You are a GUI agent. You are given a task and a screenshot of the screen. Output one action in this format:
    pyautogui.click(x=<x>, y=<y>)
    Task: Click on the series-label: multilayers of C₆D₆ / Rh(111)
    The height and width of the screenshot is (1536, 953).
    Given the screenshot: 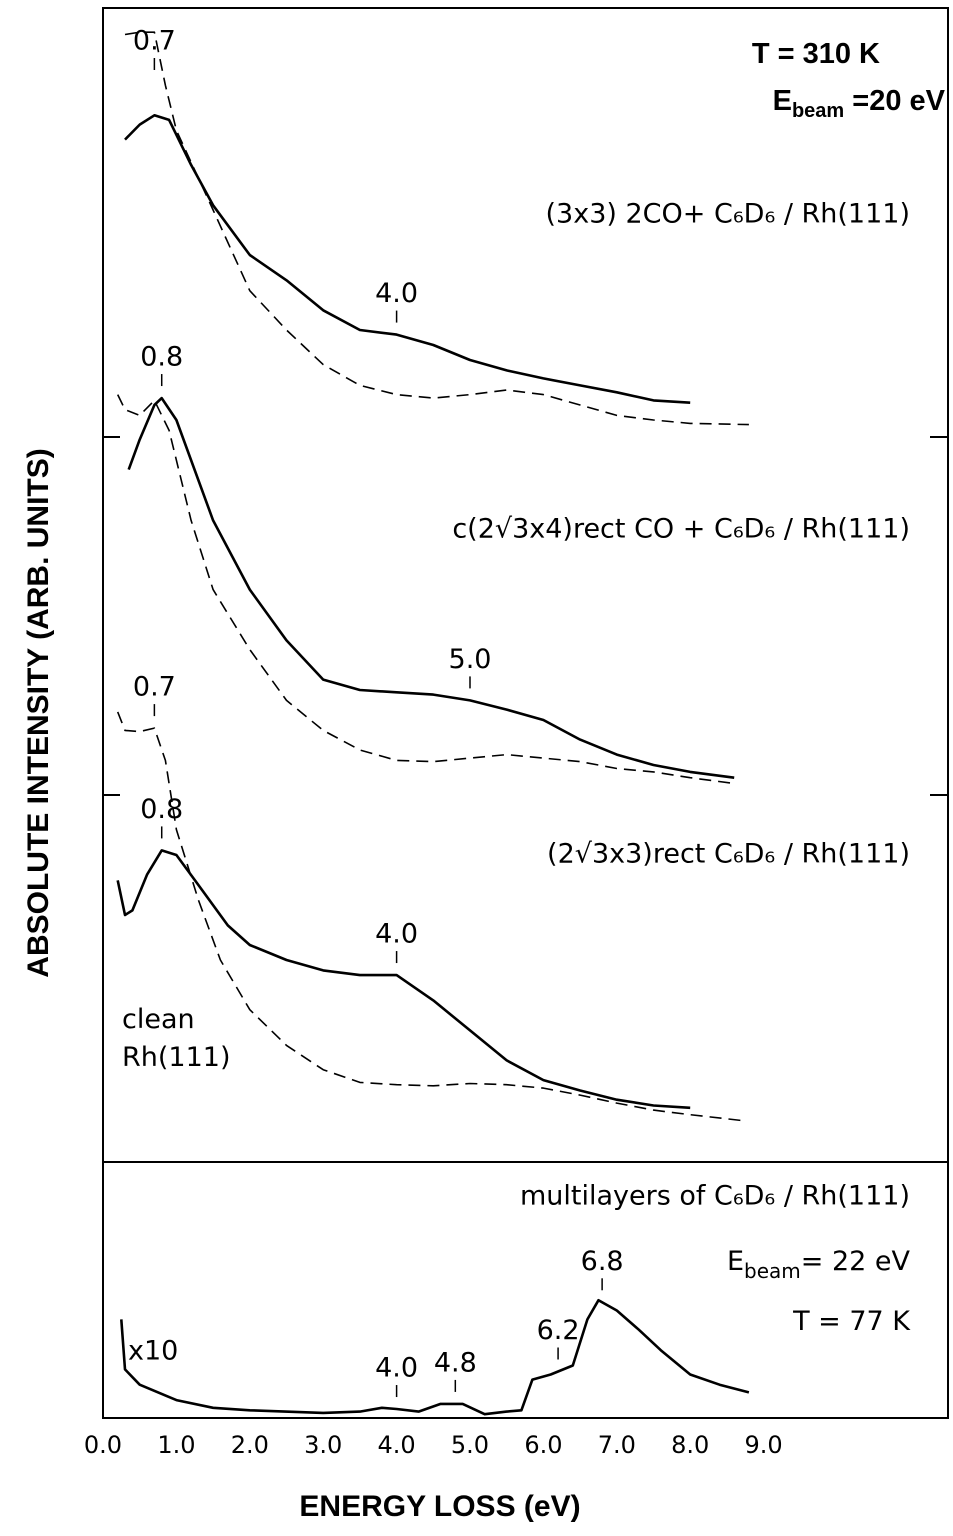 What is the action you would take?
    pyautogui.click(x=715, y=1196)
    